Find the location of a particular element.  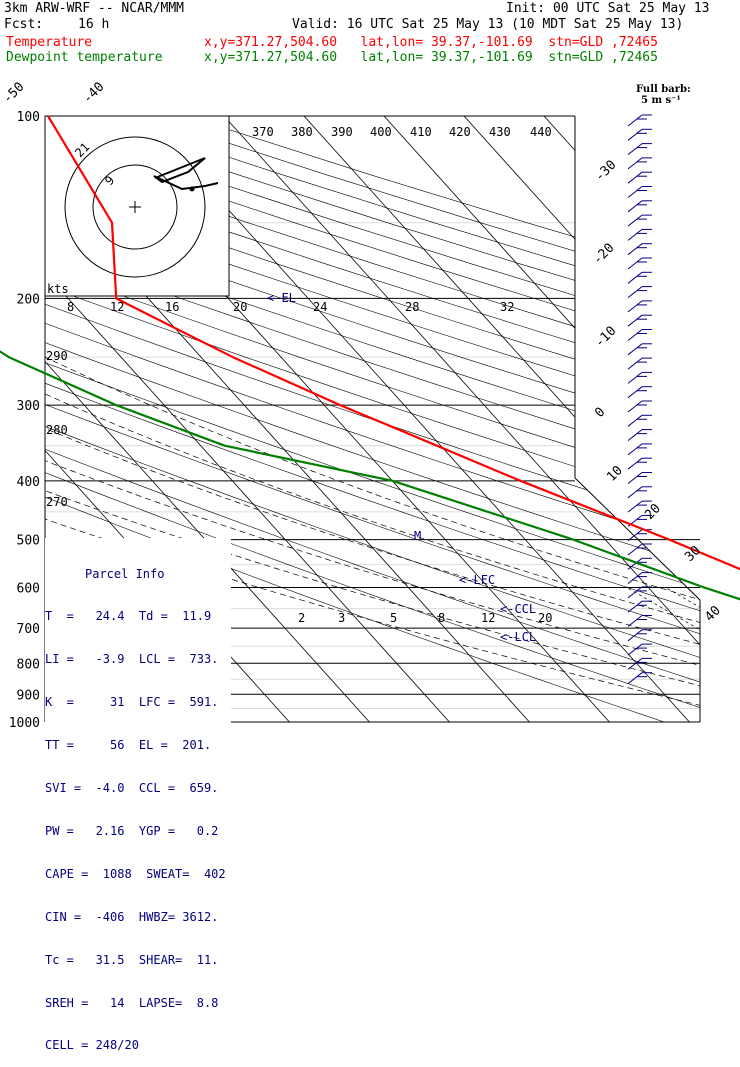

theta-label: 430 is located at coordinates (500, 132).